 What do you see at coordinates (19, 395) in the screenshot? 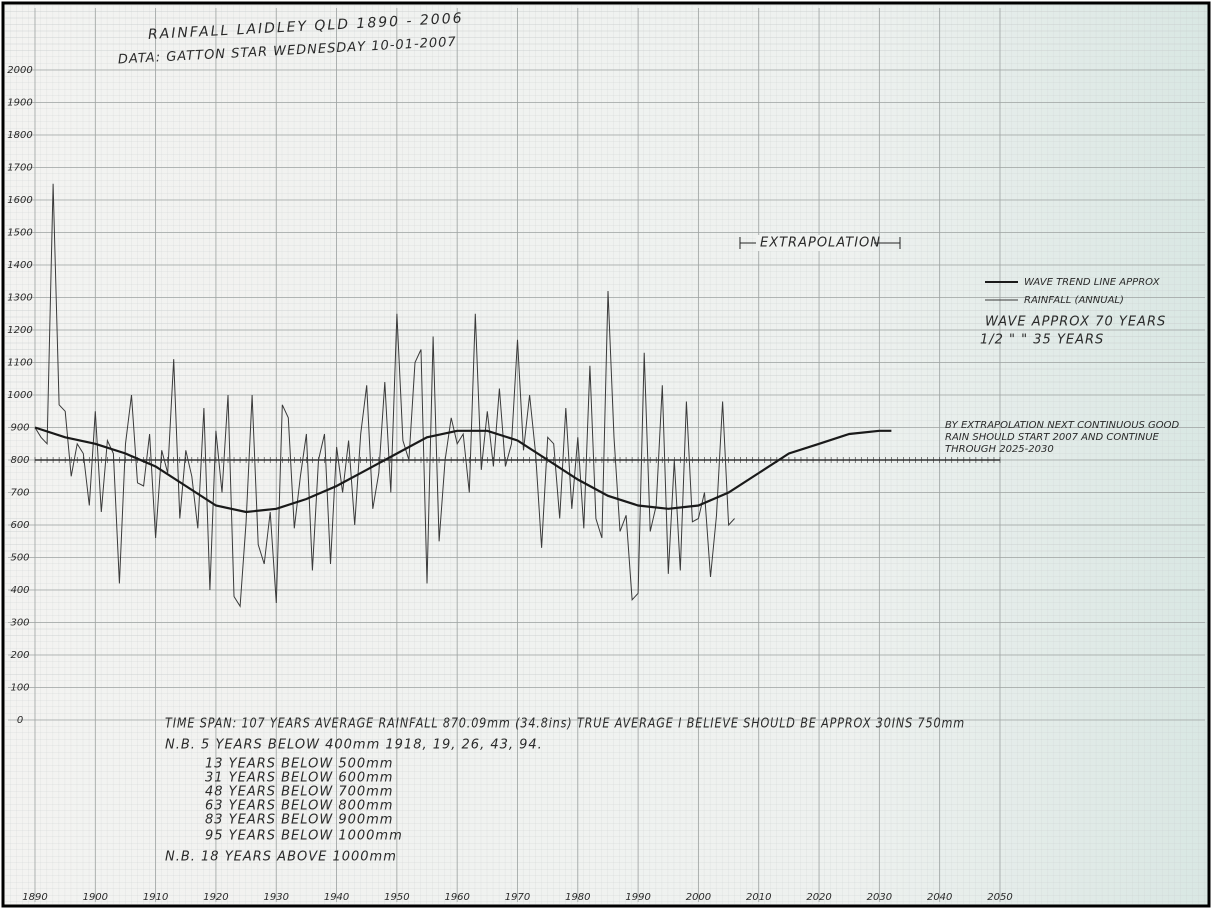
I see `y-tick-label: 1000` at bounding box center [19, 395].